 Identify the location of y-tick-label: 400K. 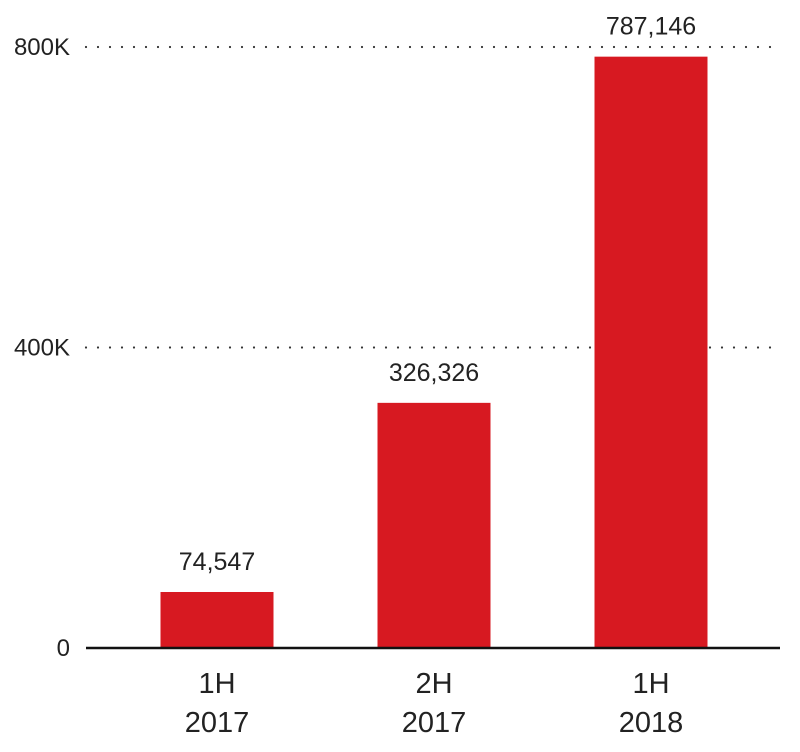
(42, 348).